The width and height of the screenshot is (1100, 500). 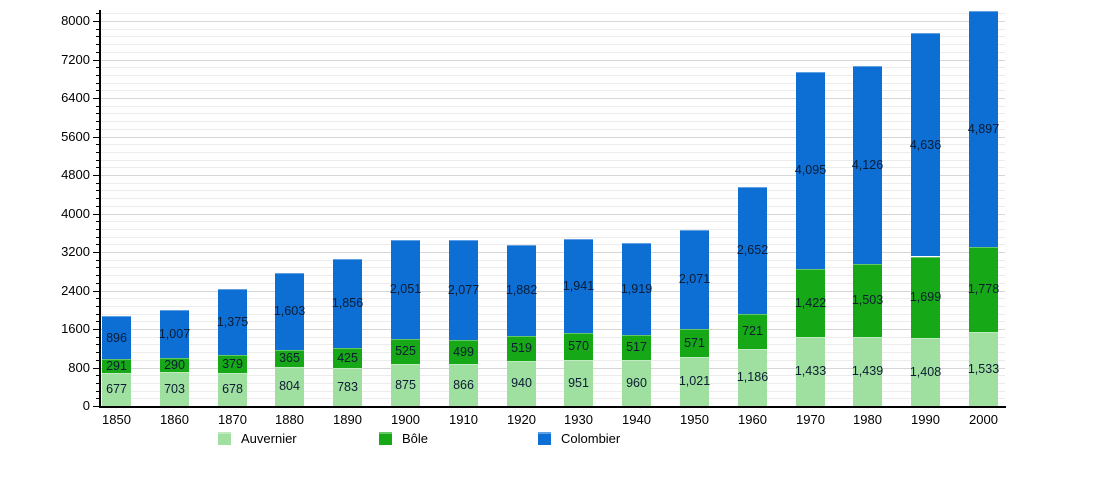 I want to click on bar-segment-auvernier-1980: 1,439, so click(x=867, y=371).